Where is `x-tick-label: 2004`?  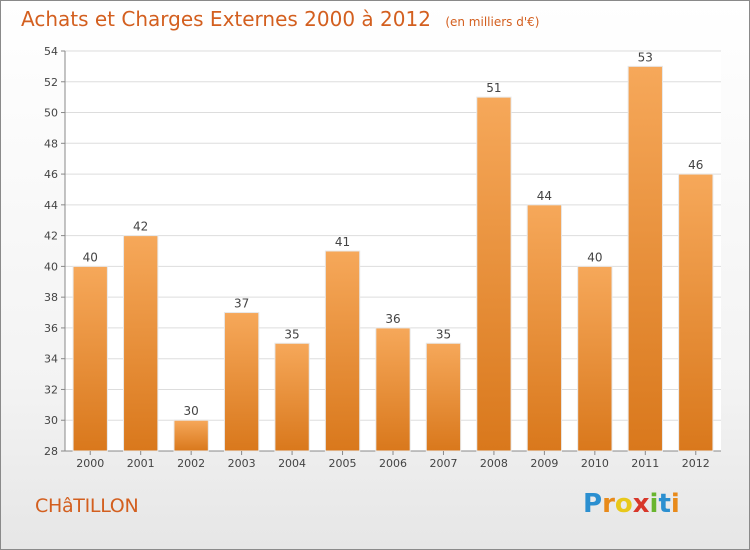 x-tick-label: 2004 is located at coordinates (292, 463).